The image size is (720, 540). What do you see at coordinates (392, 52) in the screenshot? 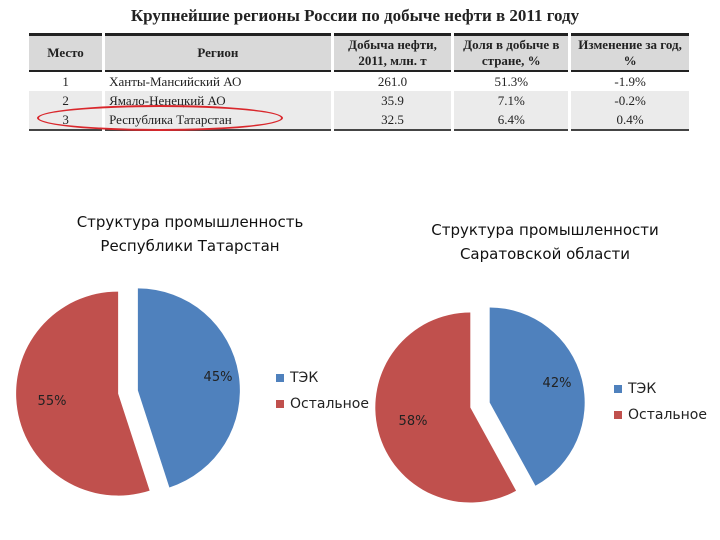
I see `header-production: Добыча нефти, 2011, млн. т` at bounding box center [392, 52].